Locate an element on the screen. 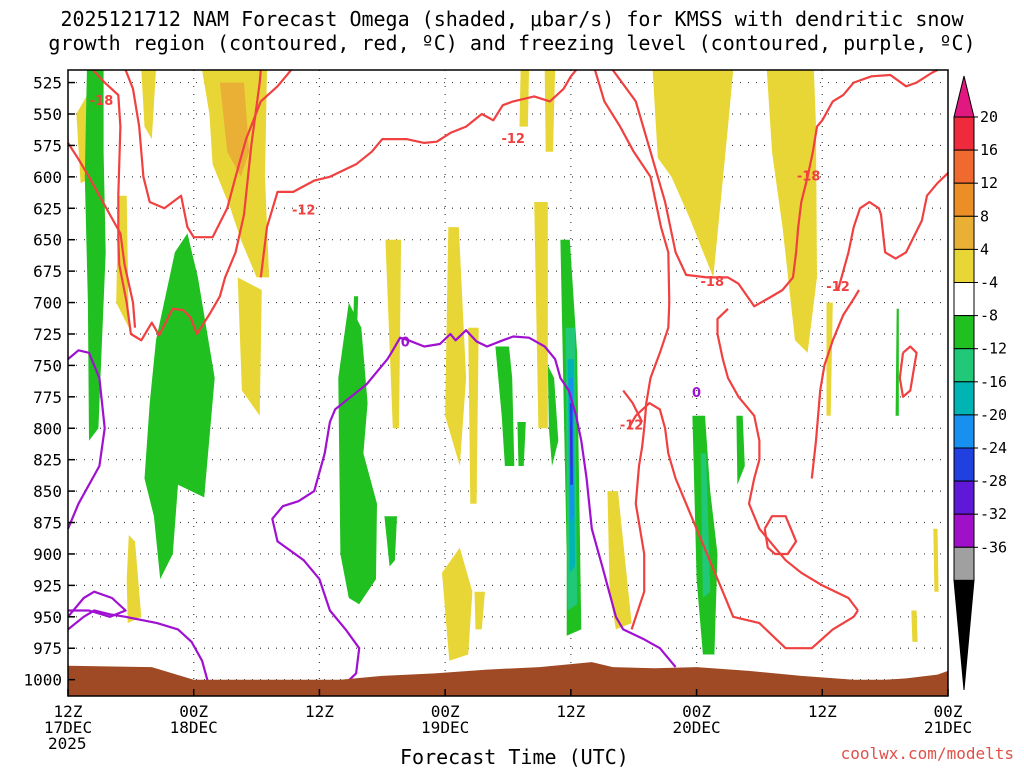  x-tick-label-0-l1: 12Z is located at coordinates (68, 711).